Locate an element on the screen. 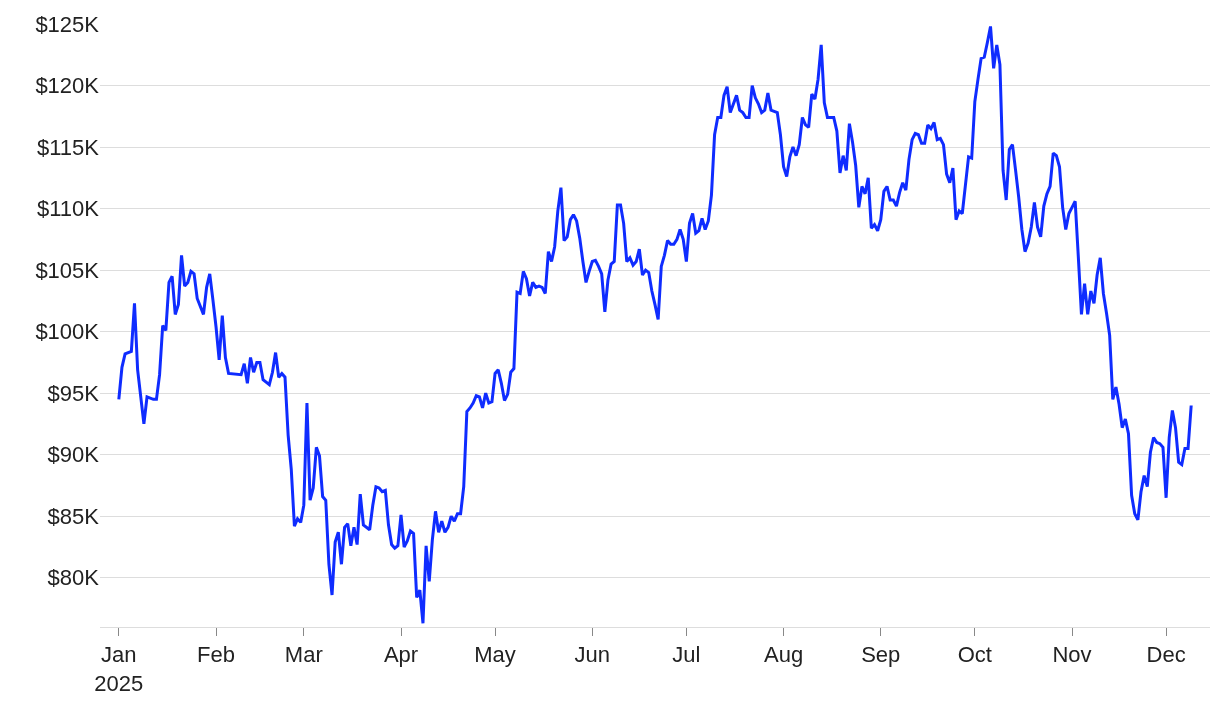  x-tick-label: Mar is located at coordinates (303, 655).